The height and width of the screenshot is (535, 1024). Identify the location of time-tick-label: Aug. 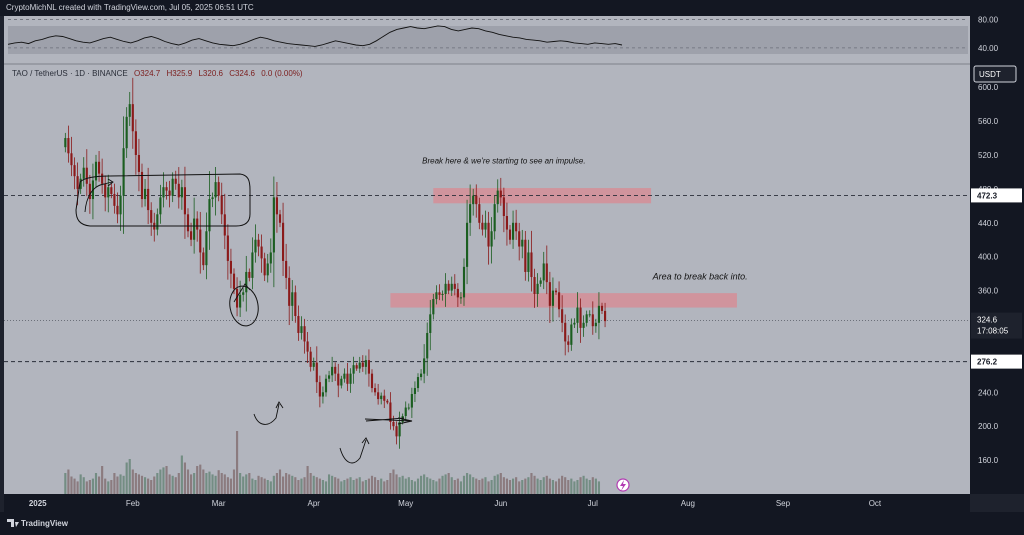
(688, 503).